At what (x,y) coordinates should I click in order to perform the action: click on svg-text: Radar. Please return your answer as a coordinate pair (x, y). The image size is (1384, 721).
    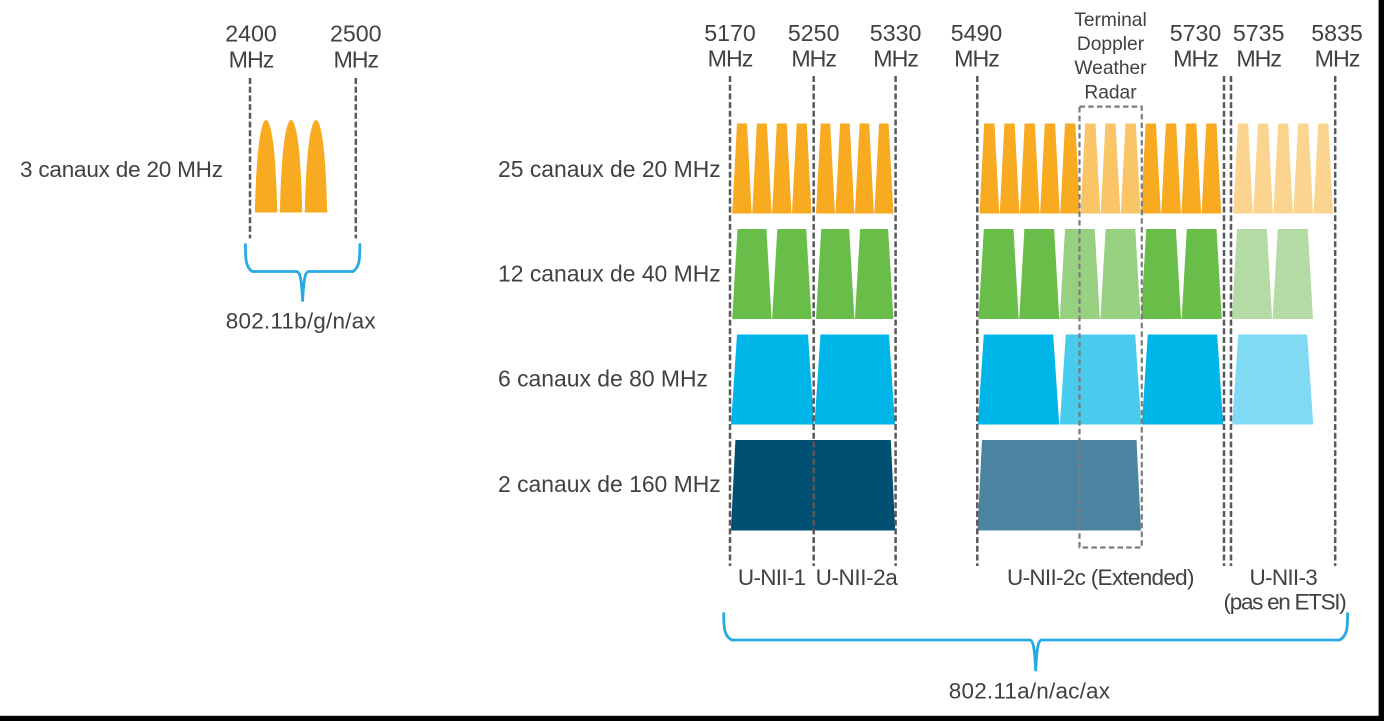
    Looking at the image, I should click on (1110, 92).